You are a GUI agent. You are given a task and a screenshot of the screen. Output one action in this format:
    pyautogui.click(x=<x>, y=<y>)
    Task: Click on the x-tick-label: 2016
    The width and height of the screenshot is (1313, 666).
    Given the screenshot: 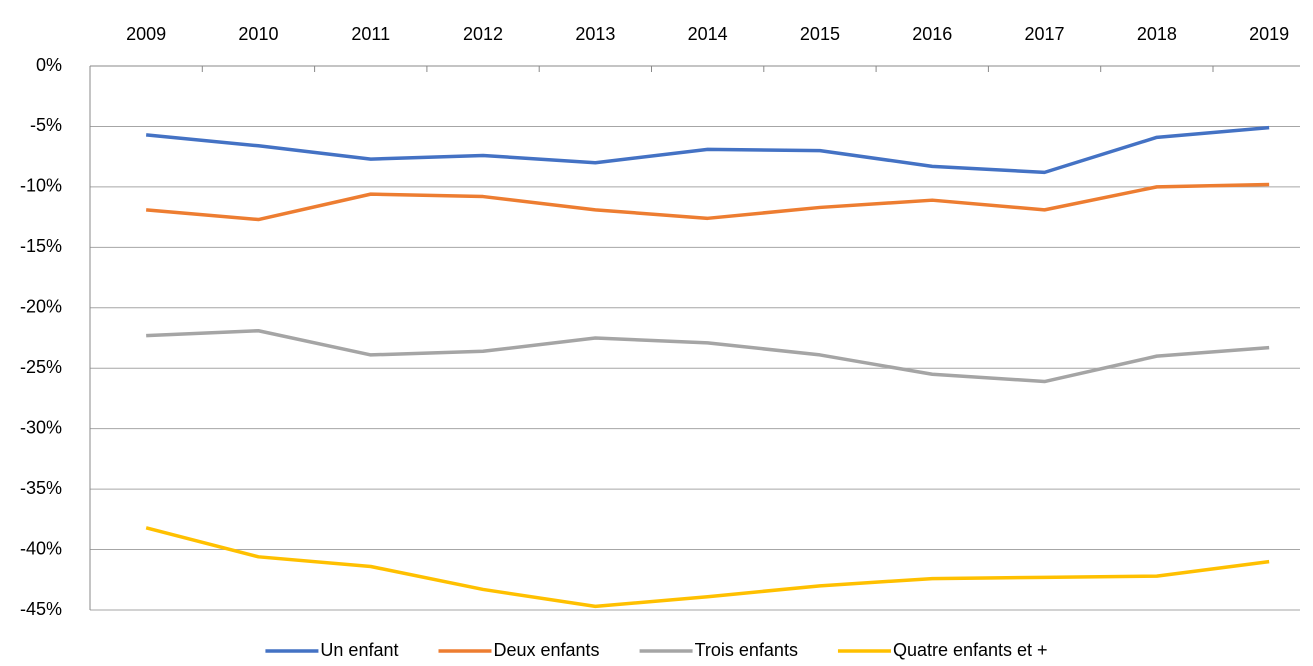 What is the action you would take?
    pyautogui.click(x=932, y=34)
    